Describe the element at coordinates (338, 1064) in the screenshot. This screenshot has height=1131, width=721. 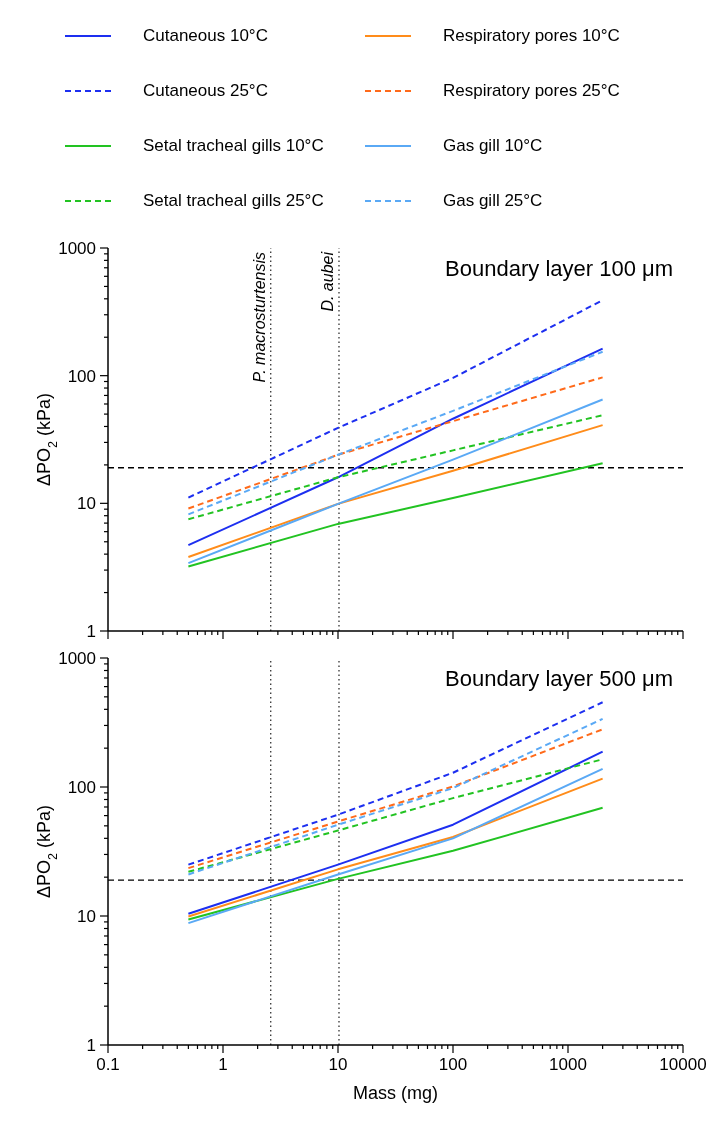
I see `x-tick-label: 10` at that location.